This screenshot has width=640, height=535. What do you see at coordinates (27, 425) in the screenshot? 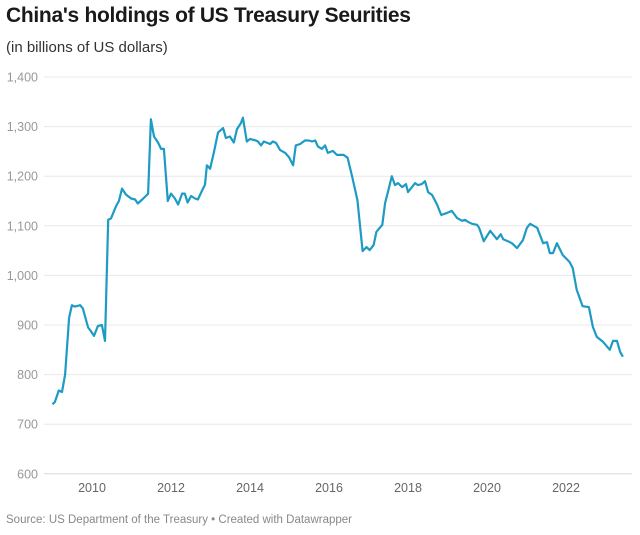
I see `y-tick-label: 700` at bounding box center [27, 425].